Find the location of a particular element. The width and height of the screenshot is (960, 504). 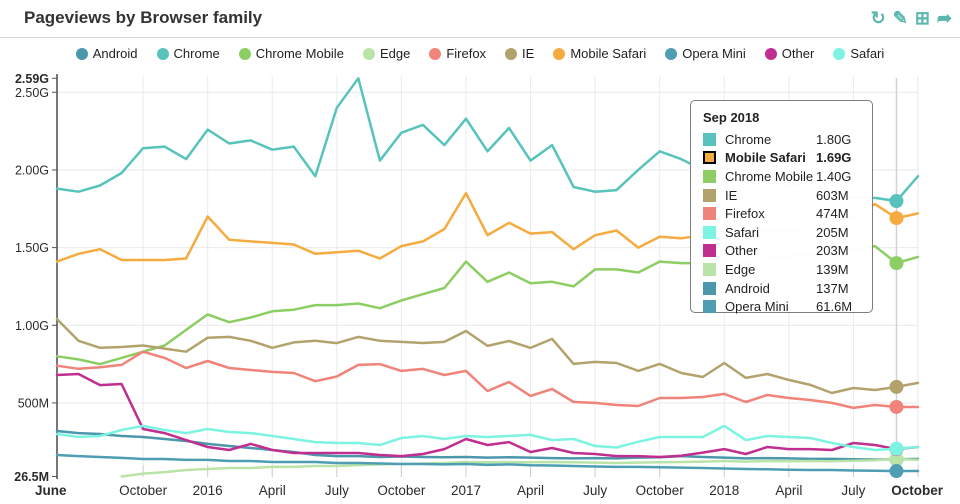

data-table-icon: ⊞ is located at coordinates (922, 18).